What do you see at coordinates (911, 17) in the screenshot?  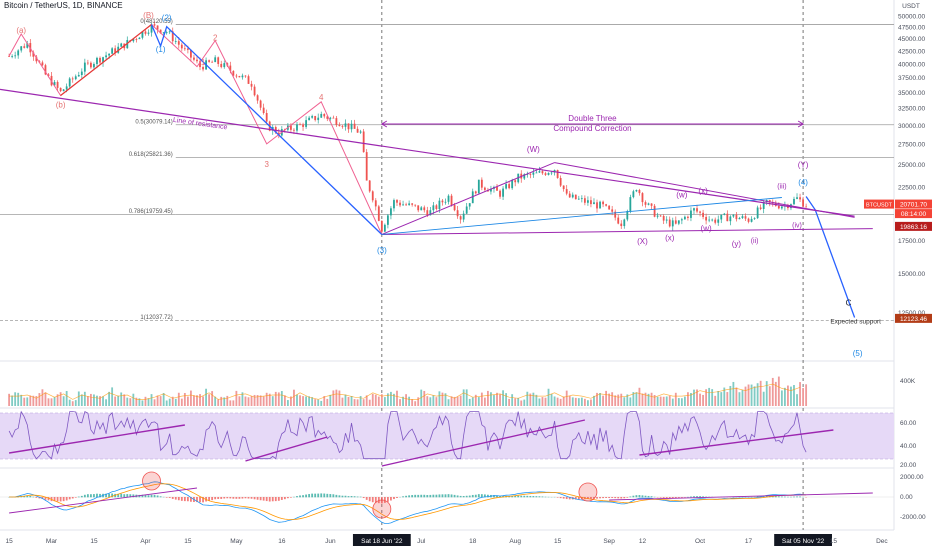 I see `price-tick-label: 50000.00` at bounding box center [911, 17].